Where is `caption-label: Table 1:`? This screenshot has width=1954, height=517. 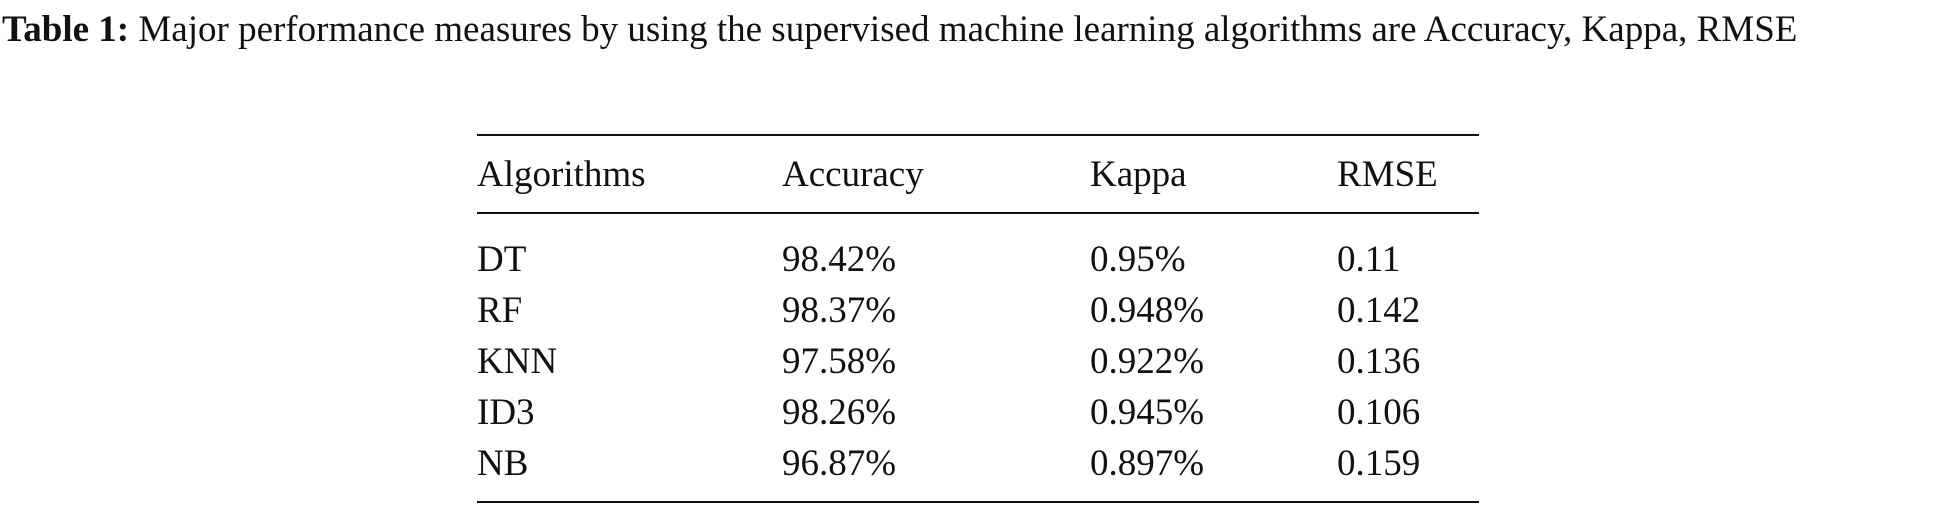
caption-label: Table 1: is located at coordinates (66, 29).